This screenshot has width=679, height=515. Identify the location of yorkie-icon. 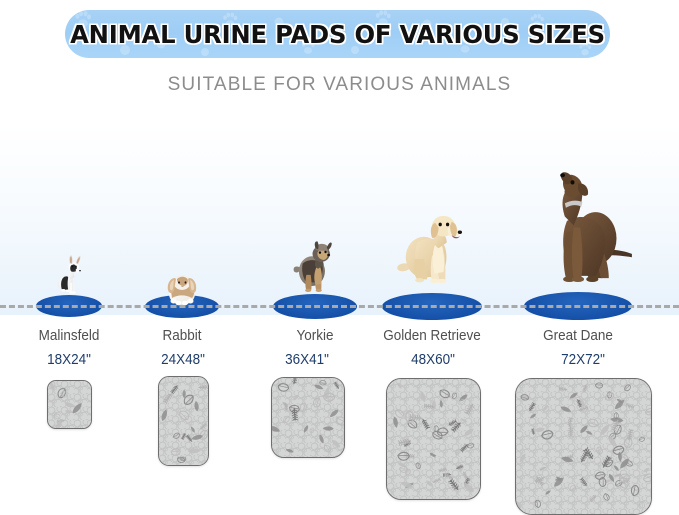
(312, 267).